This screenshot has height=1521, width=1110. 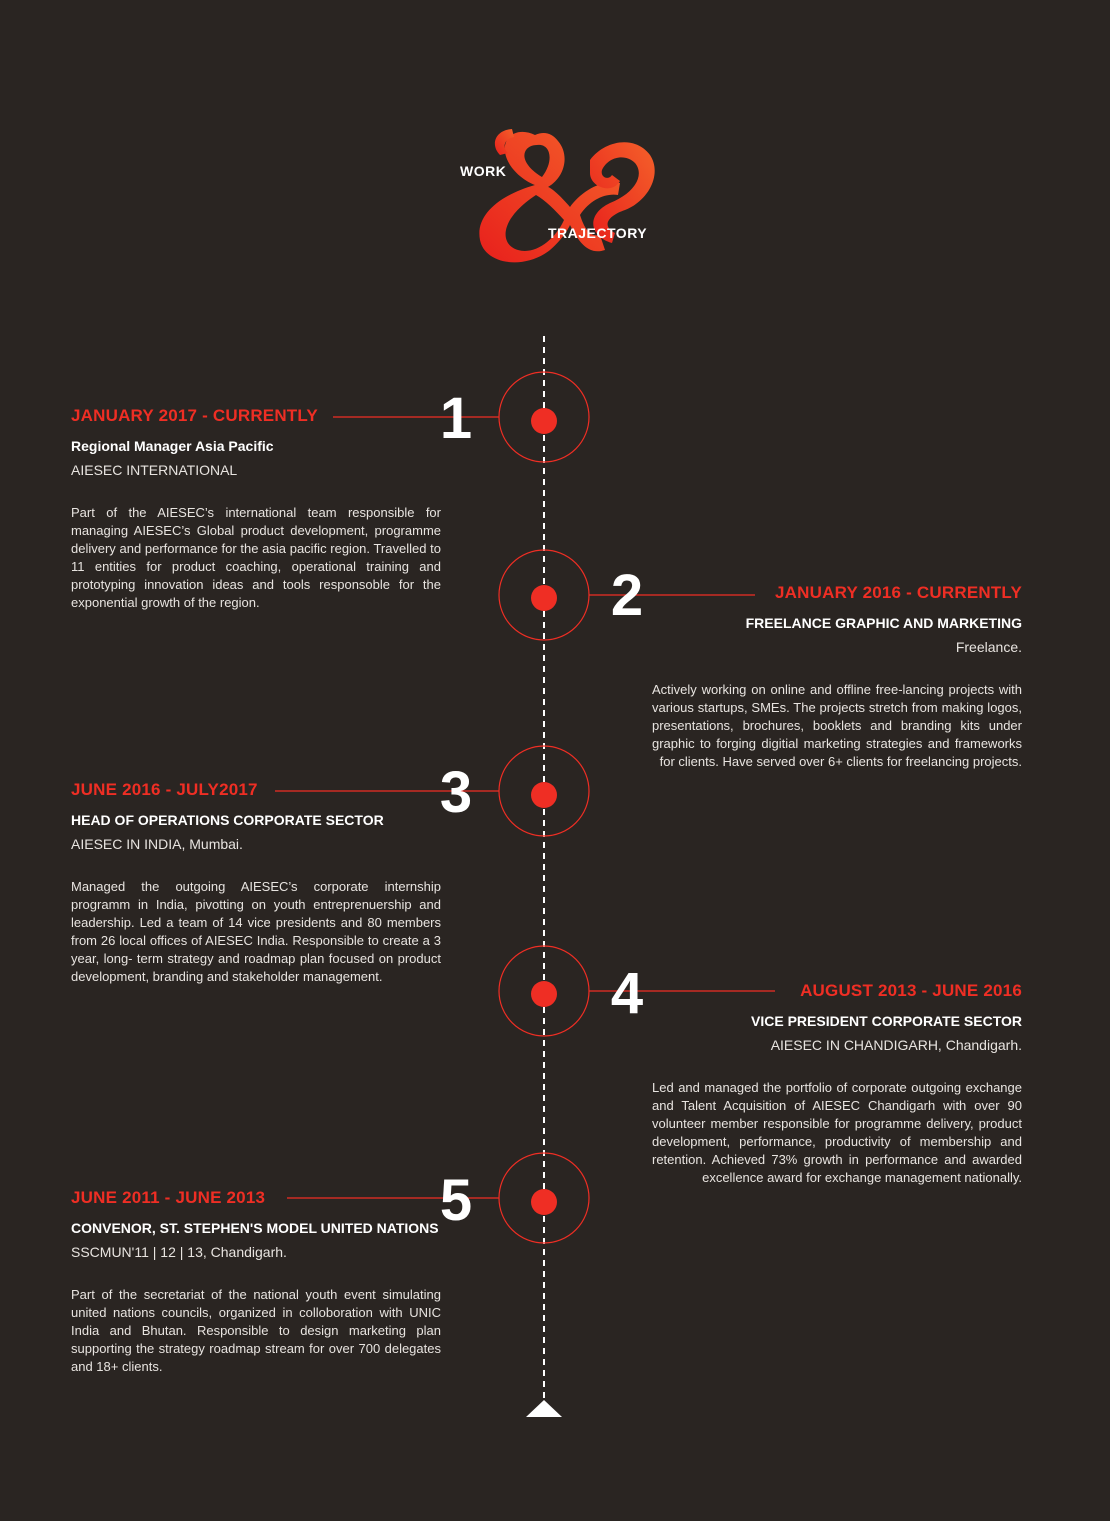 I want to click on entry-date: JANUARY 2017 - CURRENTLY, so click(x=194, y=415).